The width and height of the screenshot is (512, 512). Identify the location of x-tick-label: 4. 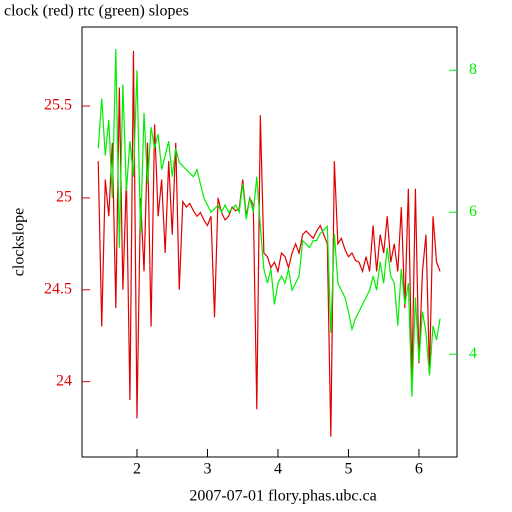
(278, 469).